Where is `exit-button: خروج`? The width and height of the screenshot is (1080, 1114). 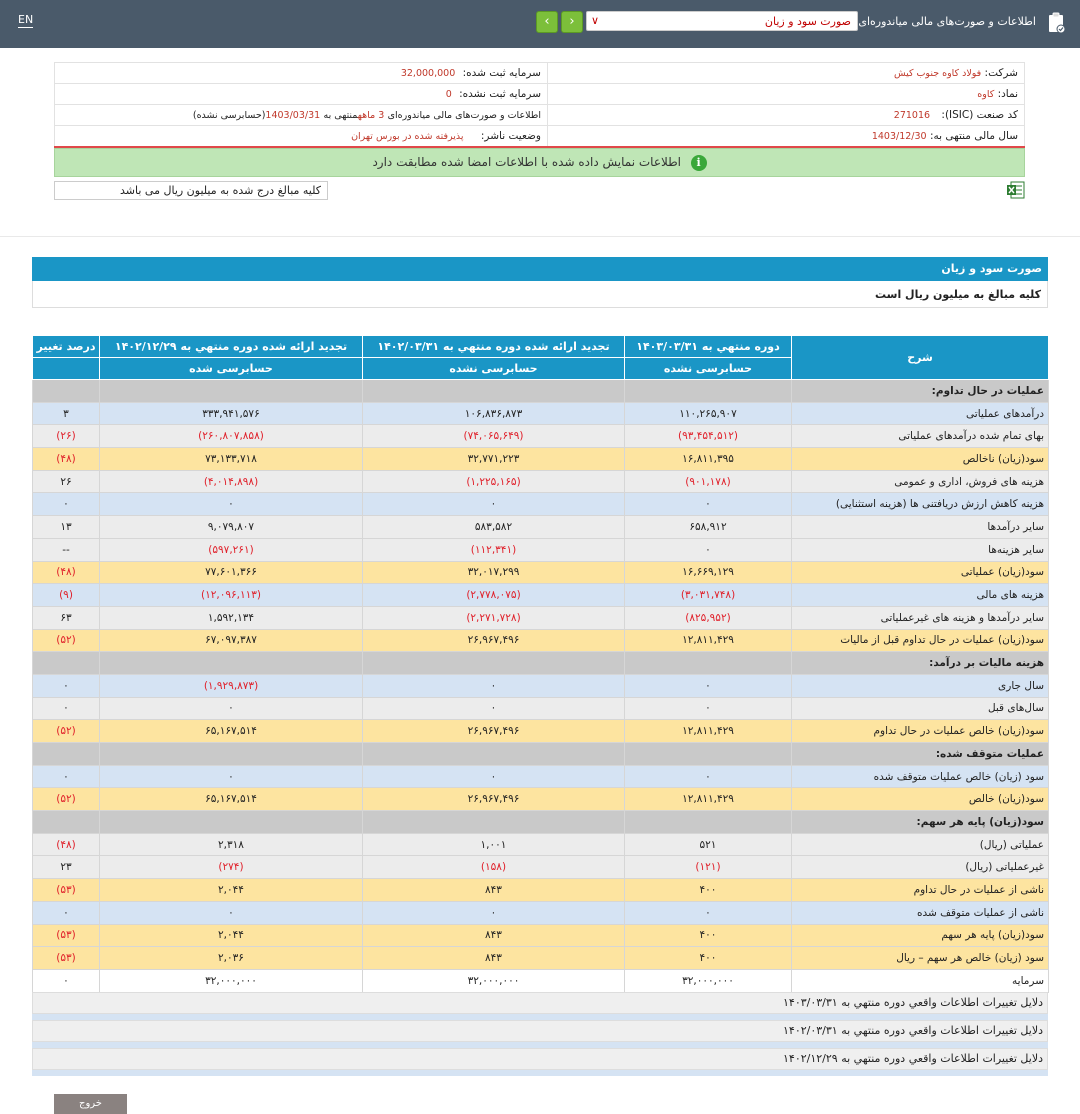
exit-button: خروج is located at coordinates (90, 1104).